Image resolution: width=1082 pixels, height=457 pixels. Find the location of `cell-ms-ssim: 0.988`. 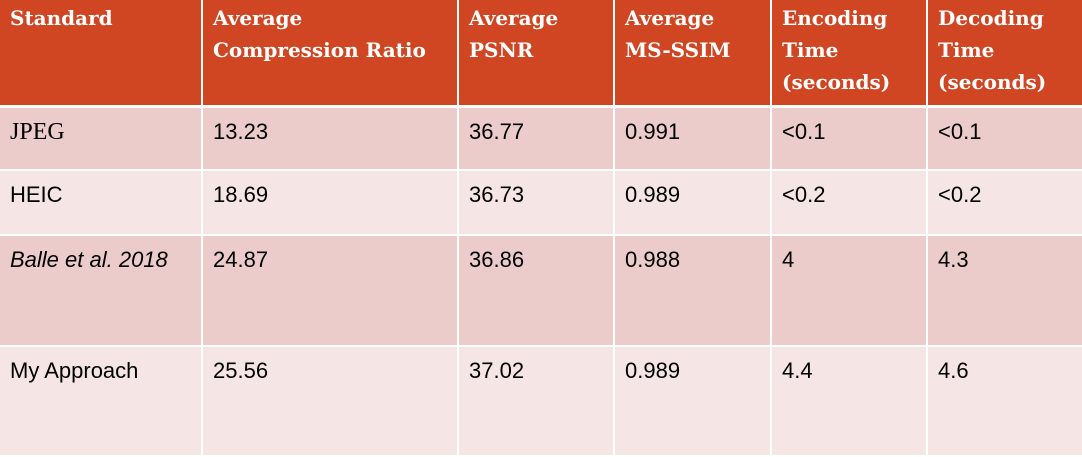

cell-ms-ssim: 0.988 is located at coordinates (693, 291).